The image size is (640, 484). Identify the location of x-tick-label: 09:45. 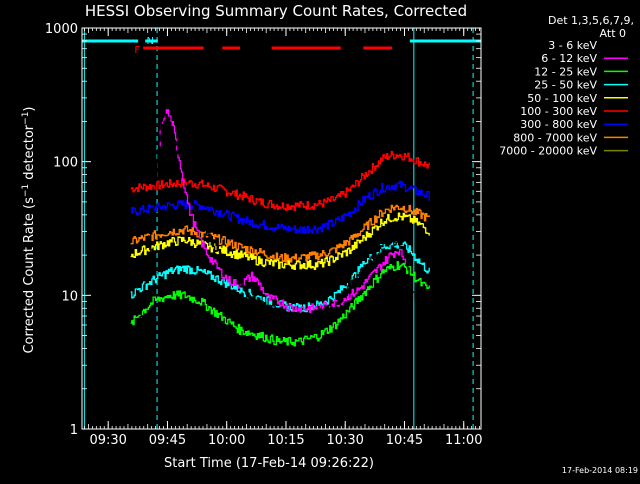
(167, 440).